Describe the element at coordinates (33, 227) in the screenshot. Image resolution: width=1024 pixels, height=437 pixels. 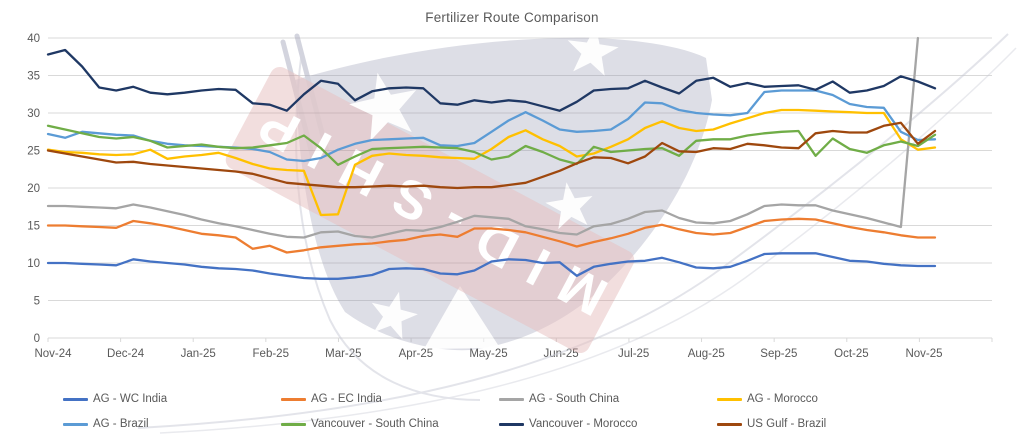
I see `y-axis-label: 15` at that location.